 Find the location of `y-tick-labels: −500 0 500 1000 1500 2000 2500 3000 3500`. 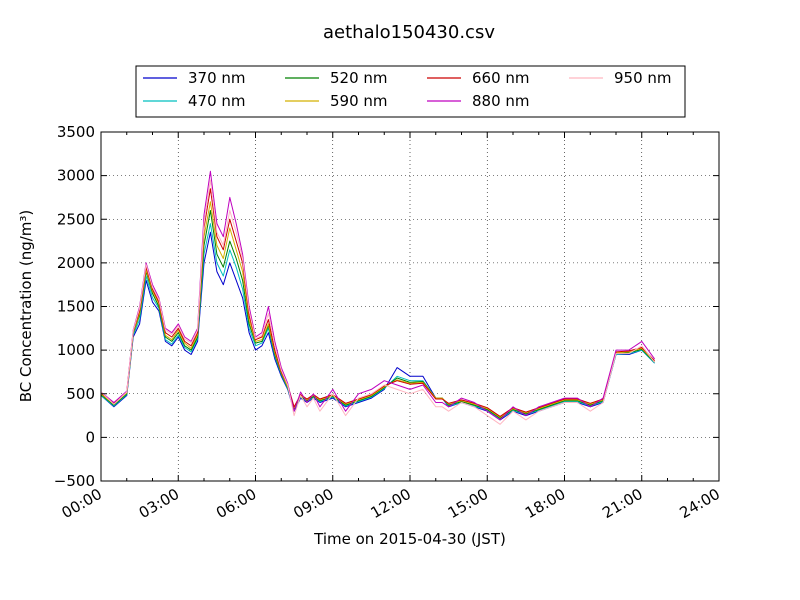

y-tick-labels: −500 0 500 1000 1500 2000 2500 3000 3500 is located at coordinates (74, 306).